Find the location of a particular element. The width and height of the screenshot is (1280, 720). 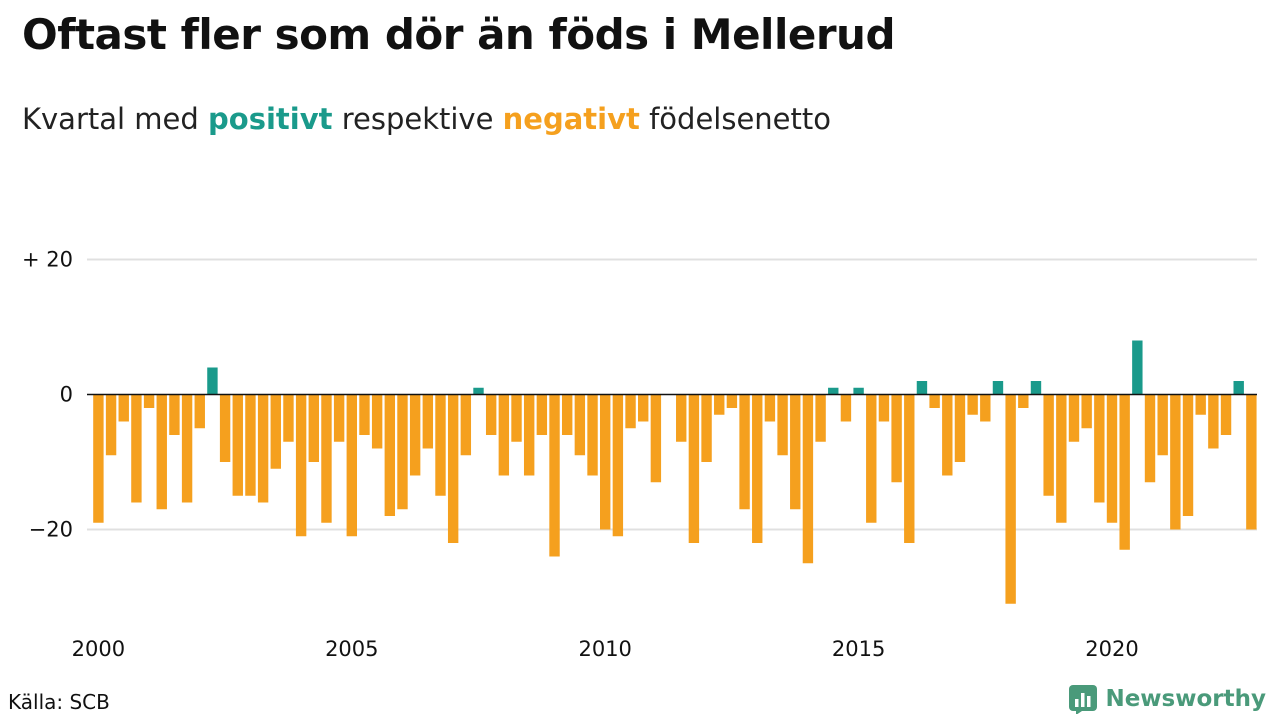

subtitle-positive-word: positivt is located at coordinates (270, 119).